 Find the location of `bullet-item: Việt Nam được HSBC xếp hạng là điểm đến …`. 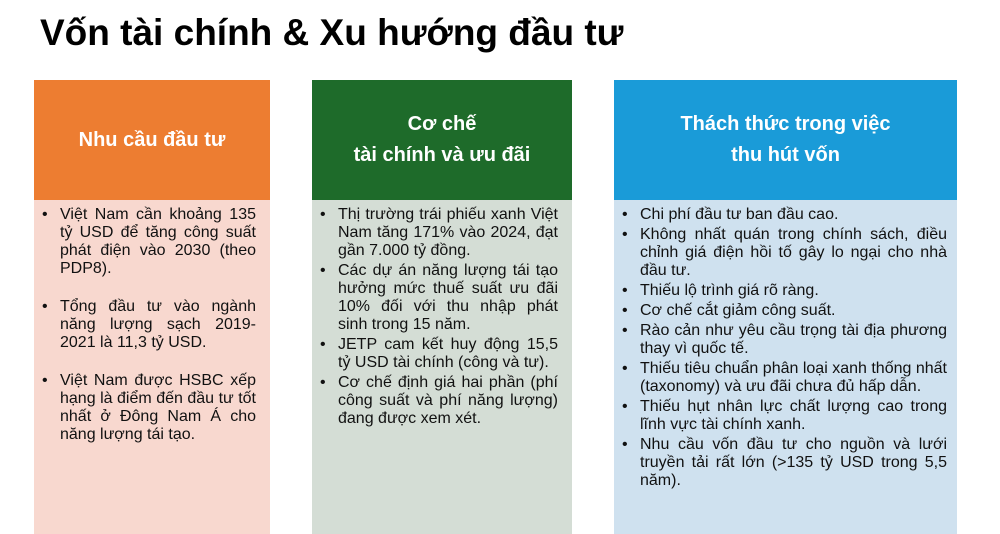

bullet-item: Việt Nam được HSBC xếp hạng là điểm đến … is located at coordinates (149, 408).